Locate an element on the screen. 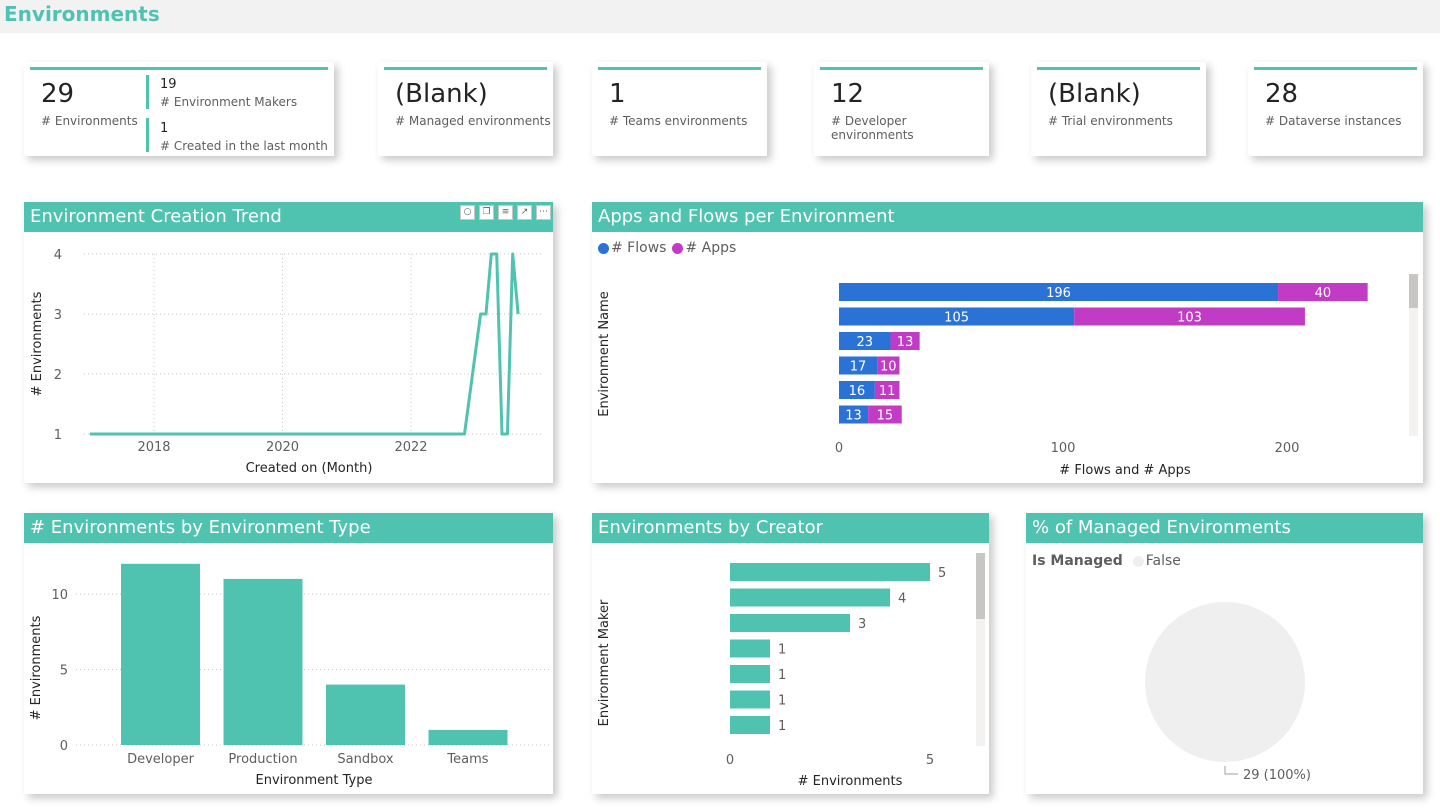 This screenshot has height=811, width=1440. kpi-label: # Environments is located at coordinates (89, 121).